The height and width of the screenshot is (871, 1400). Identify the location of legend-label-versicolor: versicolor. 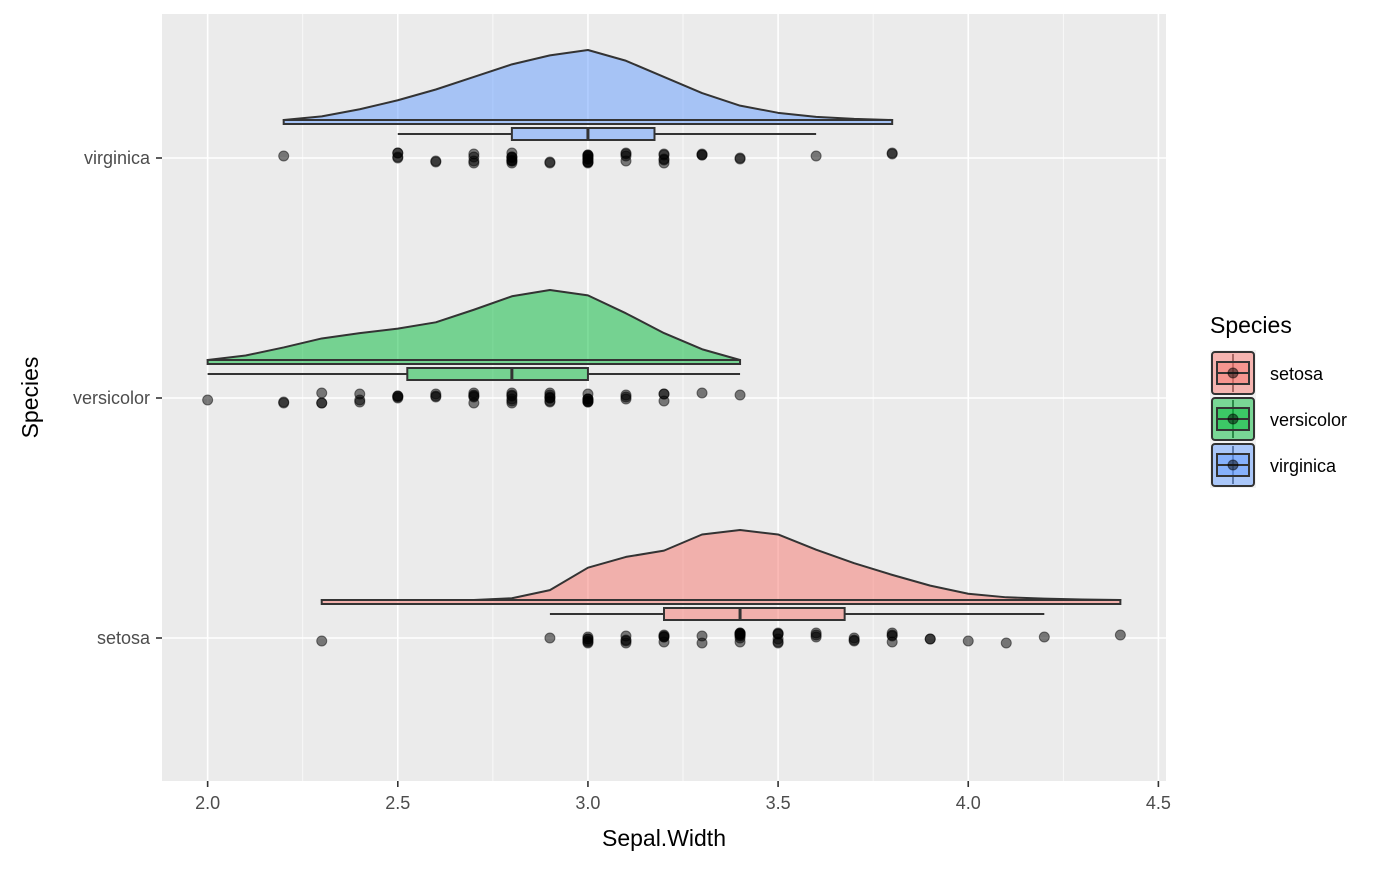
(1308, 420).